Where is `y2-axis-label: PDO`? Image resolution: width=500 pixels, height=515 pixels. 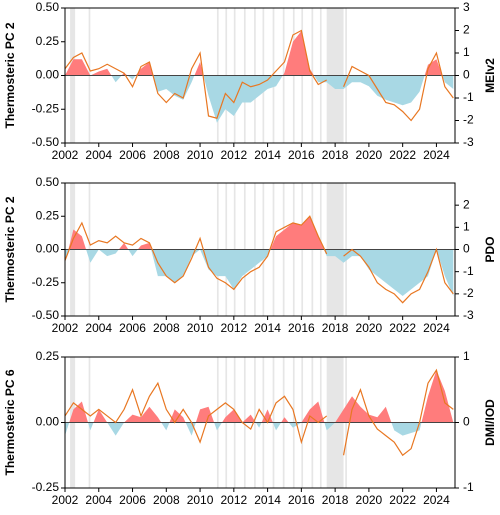 y2-axis-label: PDO is located at coordinates (490, 249).